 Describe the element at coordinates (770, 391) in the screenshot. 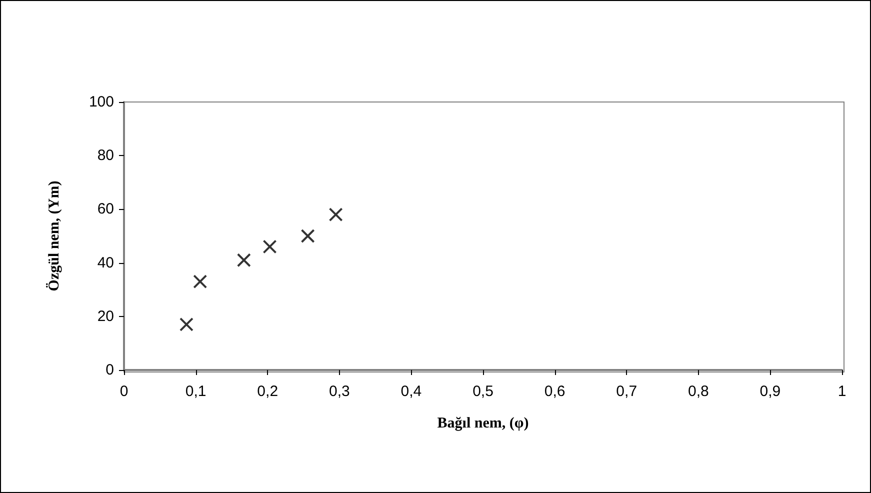

I see `x-tick-label: 0,9` at that location.